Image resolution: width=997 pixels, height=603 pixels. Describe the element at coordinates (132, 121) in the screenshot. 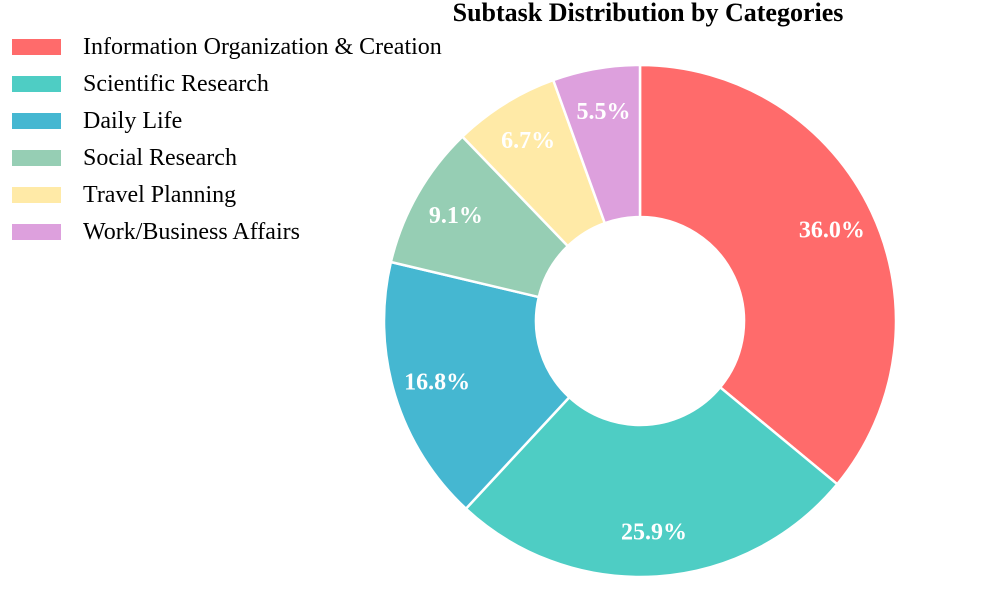

I see `legend-label-2: Daily Life` at that location.